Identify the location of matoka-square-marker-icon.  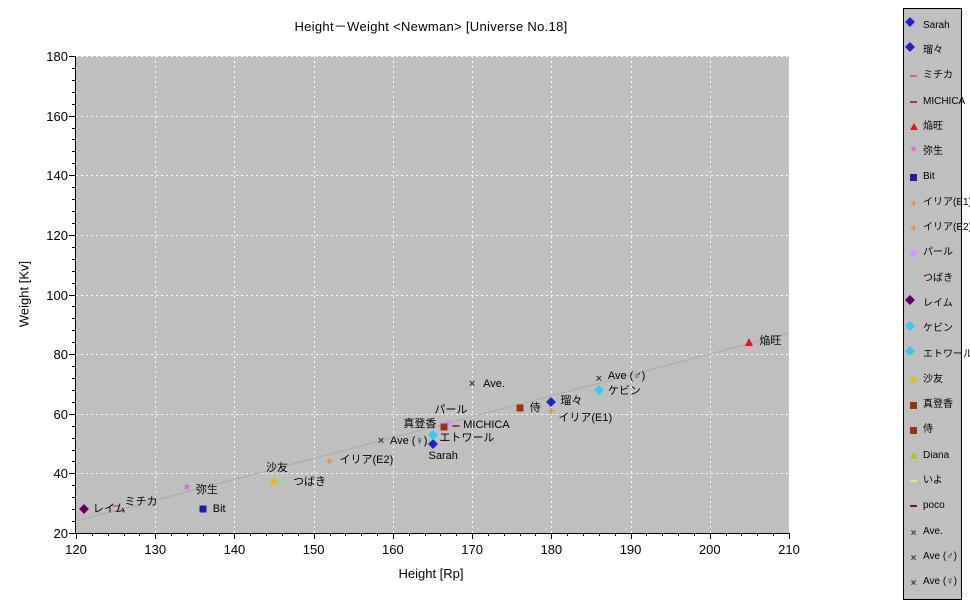
(913, 405).